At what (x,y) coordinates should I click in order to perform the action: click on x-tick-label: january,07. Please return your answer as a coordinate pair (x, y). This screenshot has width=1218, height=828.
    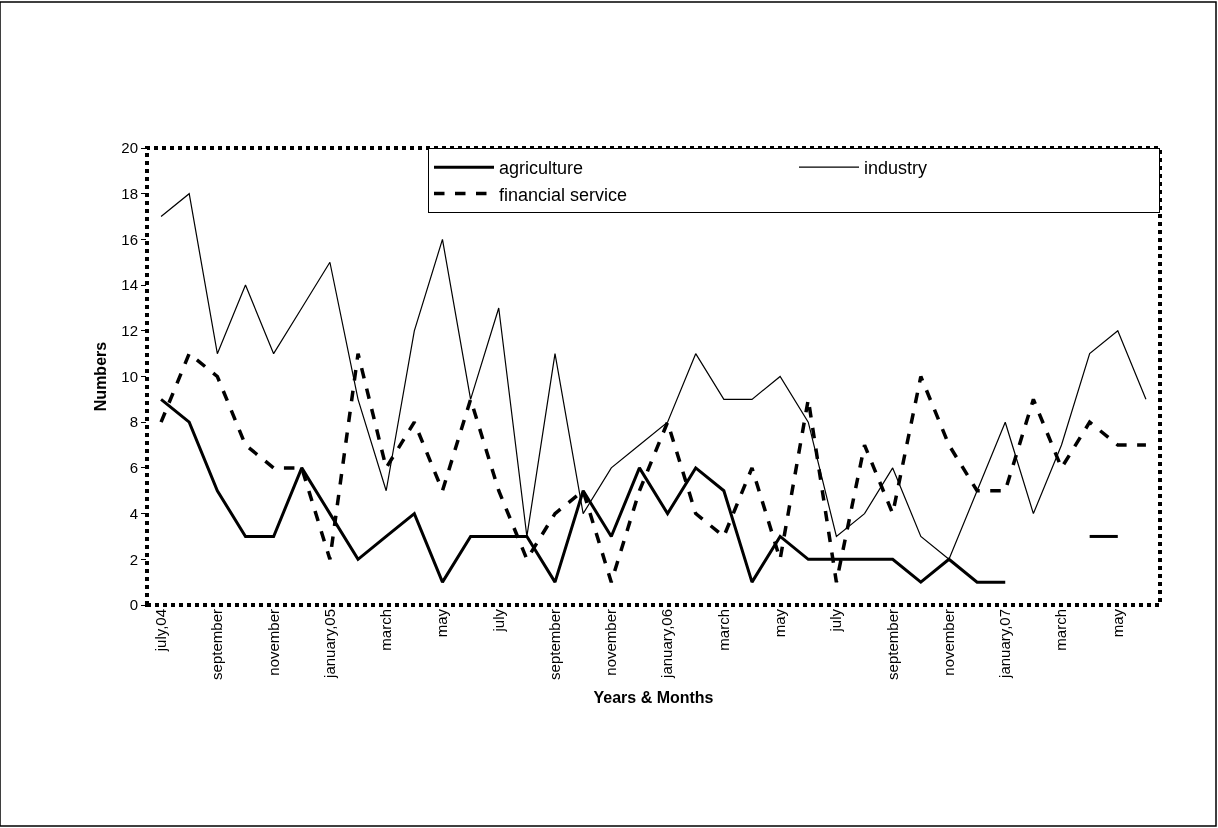
    Looking at the image, I should click on (1005, 644).